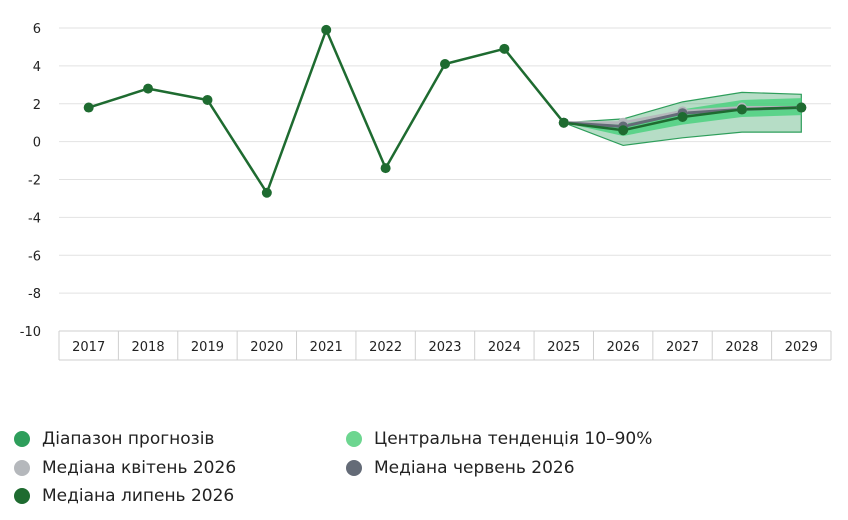 Image resolution: width=848 pixels, height=520 pixels. Describe the element at coordinates (563, 347) in the screenshot. I see `x-tick-label: 2025` at that location.